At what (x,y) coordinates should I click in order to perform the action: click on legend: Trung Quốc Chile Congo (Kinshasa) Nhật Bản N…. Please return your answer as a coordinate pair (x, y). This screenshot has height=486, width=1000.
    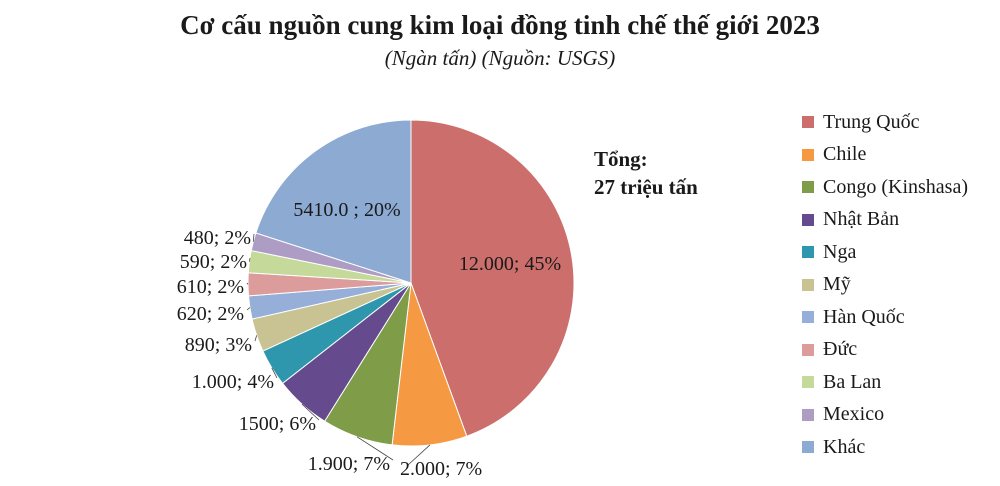
    Looking at the image, I should click on (885, 285).